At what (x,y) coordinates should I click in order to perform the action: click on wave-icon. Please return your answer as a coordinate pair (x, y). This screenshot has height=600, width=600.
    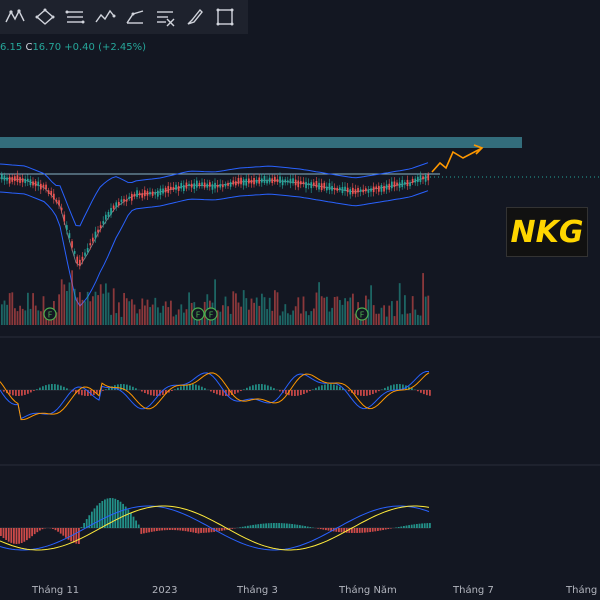
    Looking at the image, I should click on (105, 17).